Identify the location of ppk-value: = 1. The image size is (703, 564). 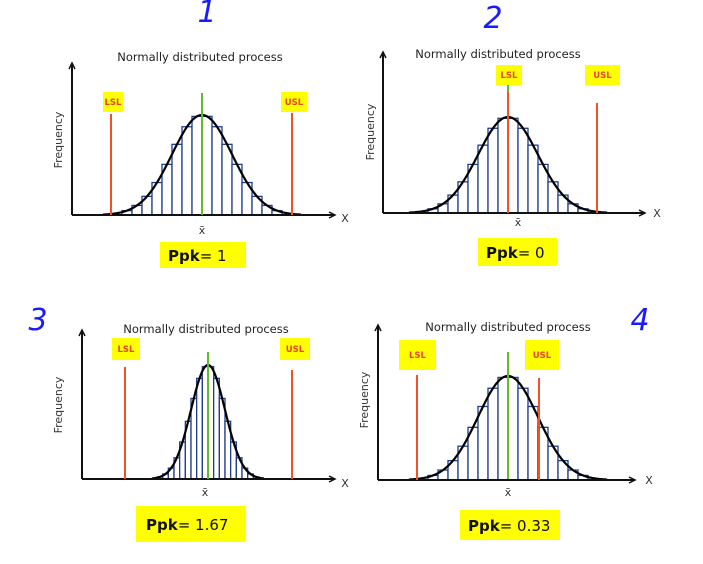
(213, 256).